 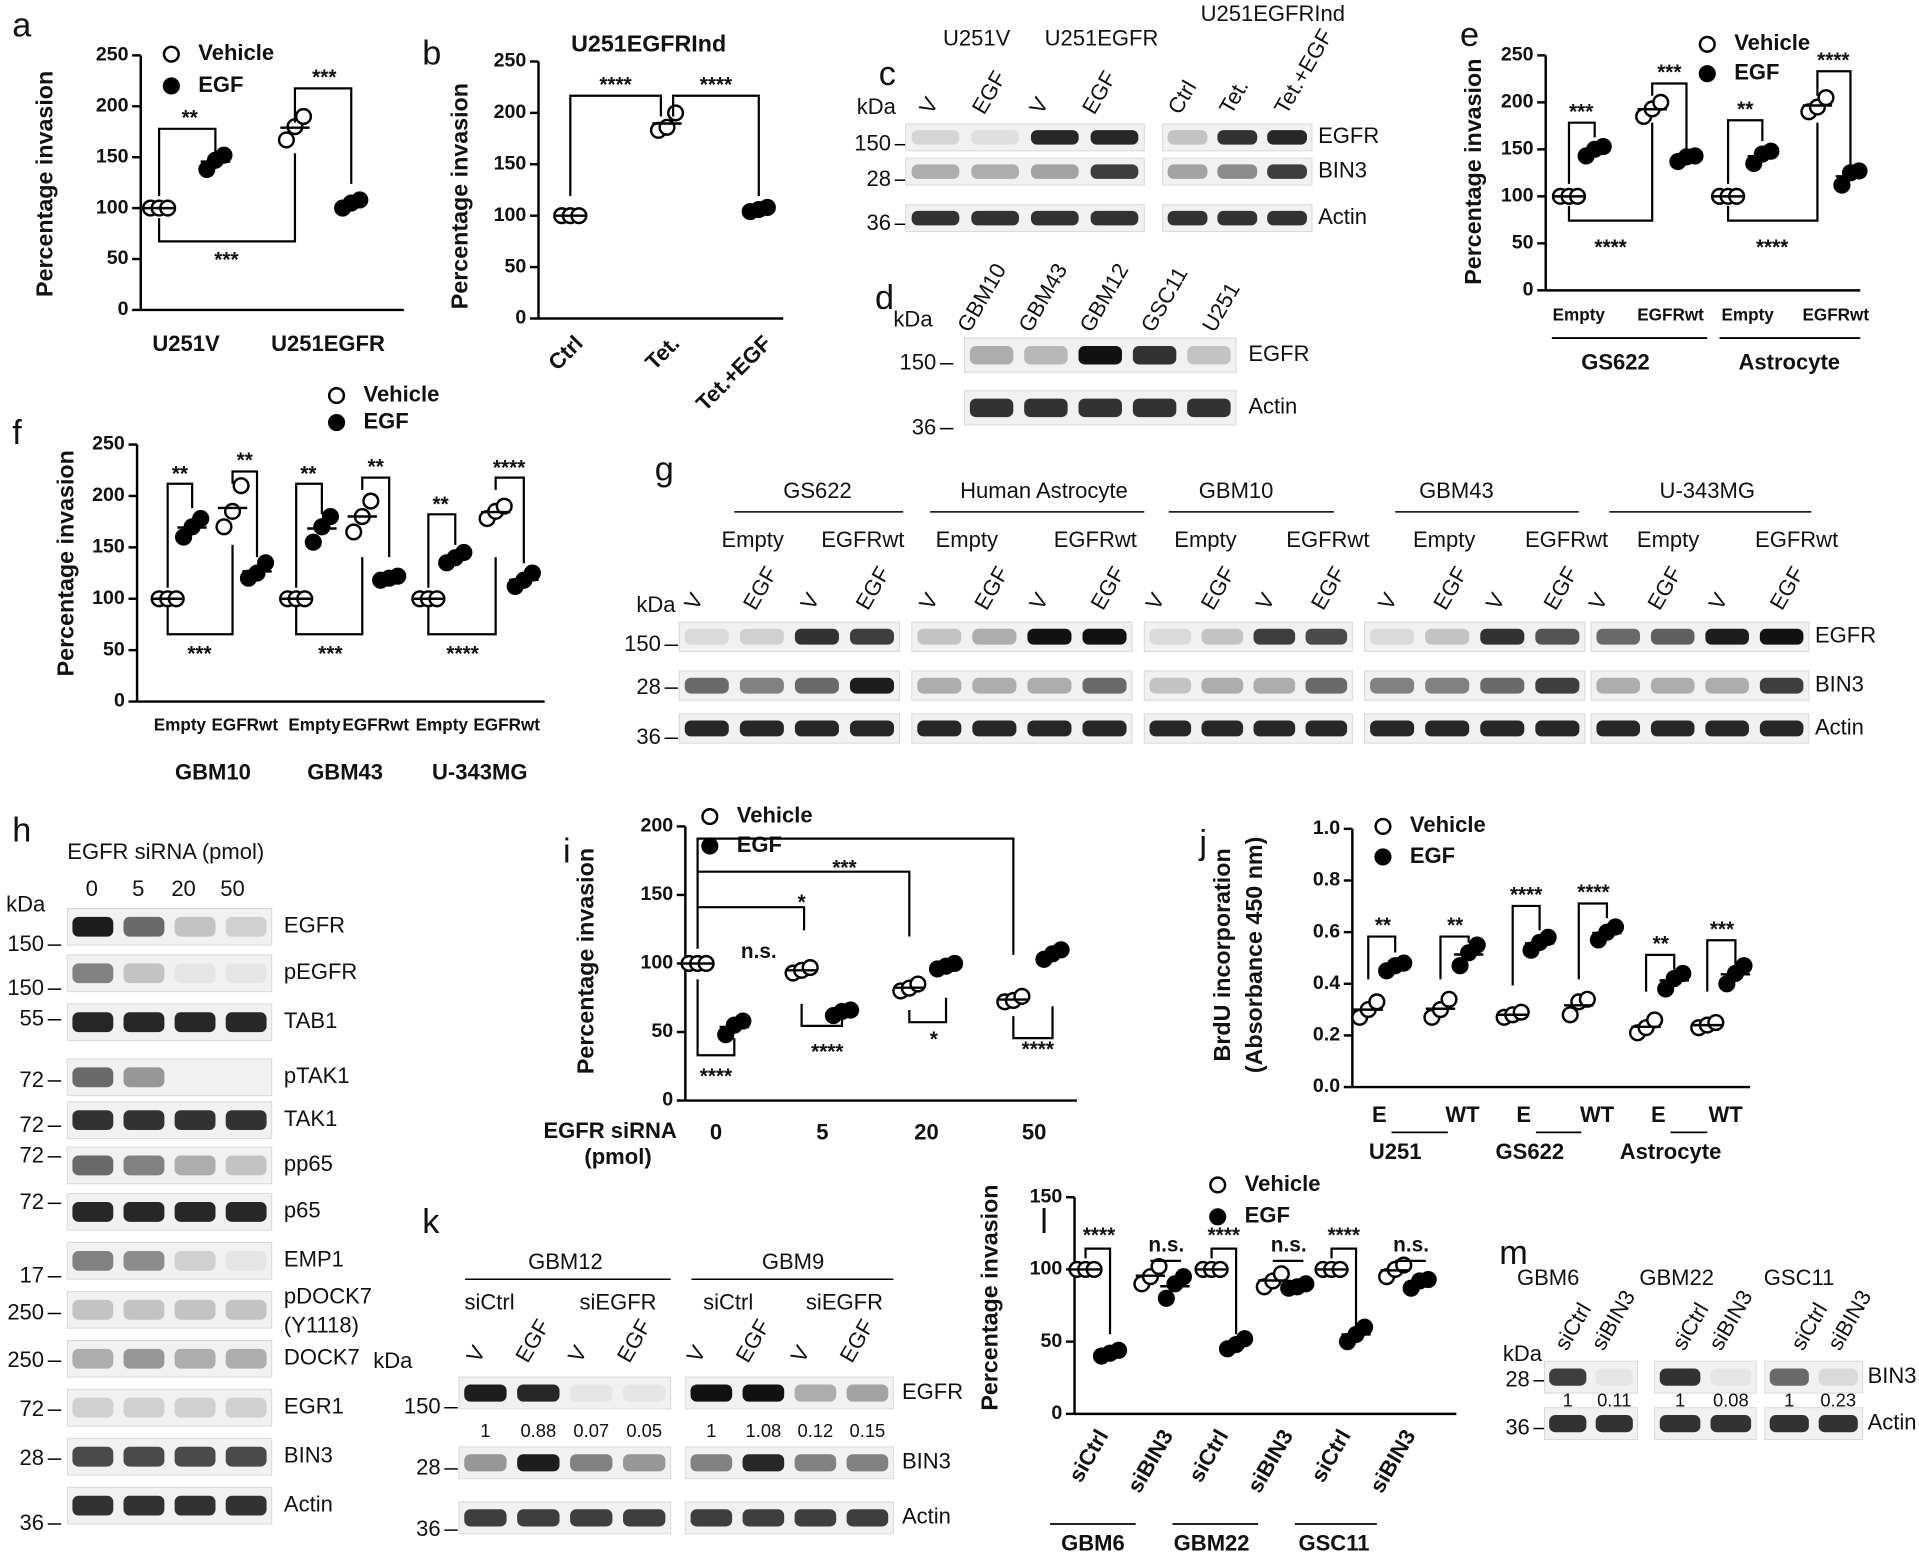 What do you see at coordinates (1838, 1399) in the screenshot?
I see `quantification: 0.23` at bounding box center [1838, 1399].